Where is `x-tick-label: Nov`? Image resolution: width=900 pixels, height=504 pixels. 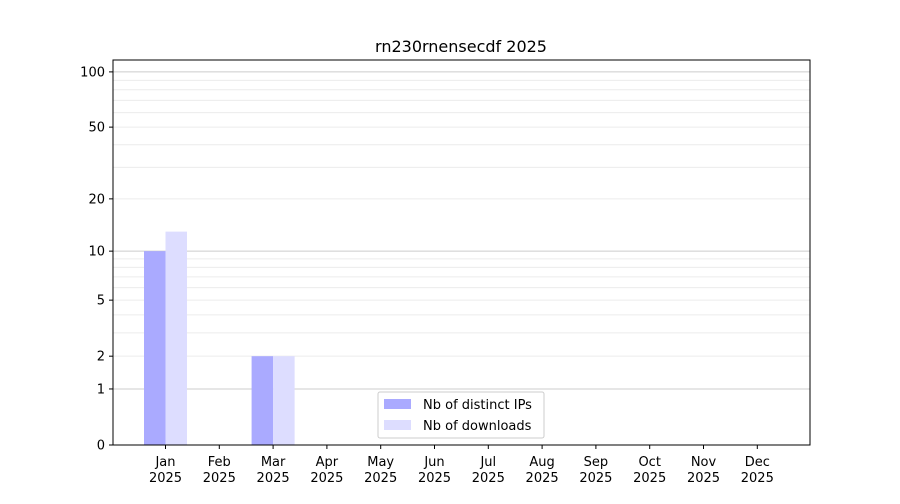 x-tick-label: Nov is located at coordinates (704, 462).